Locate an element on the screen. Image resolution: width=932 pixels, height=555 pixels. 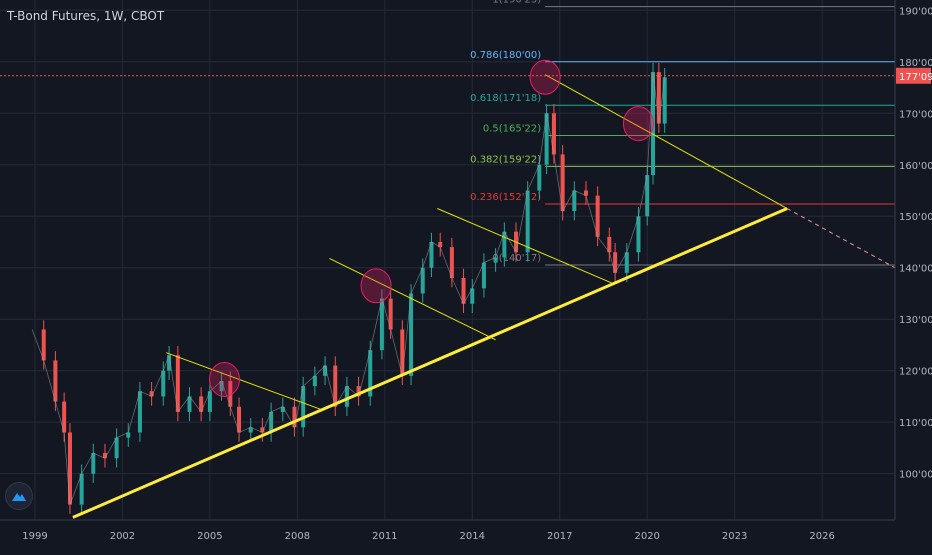
mountain-logo-icon is located at coordinates (19, 497).